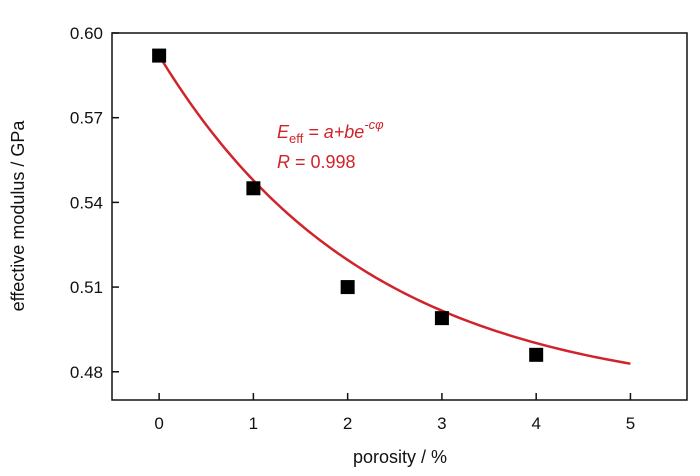  What do you see at coordinates (316, 162) in the screenshot?
I see `r-annotation: R = 0.998` at bounding box center [316, 162].